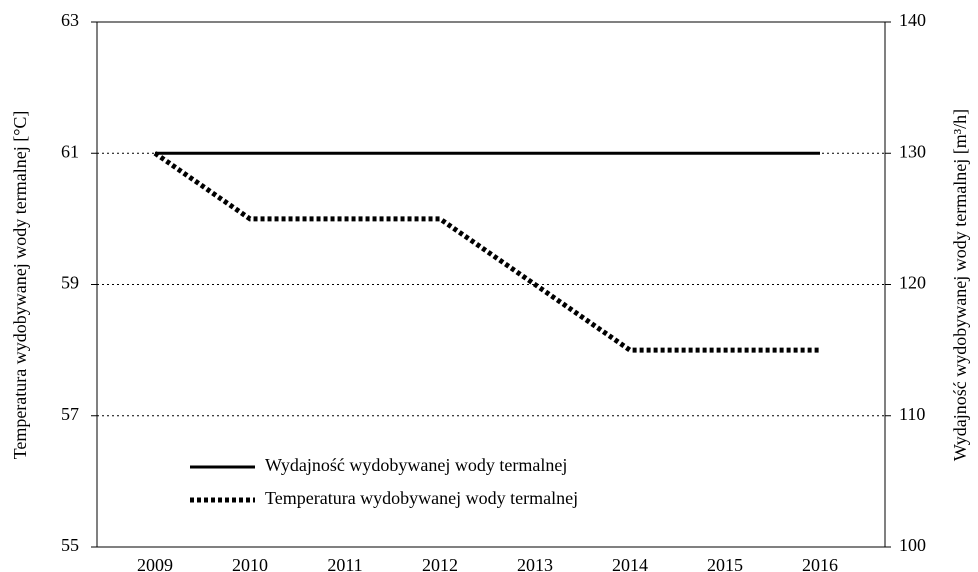  Describe the element at coordinates (155, 563) in the screenshot. I see `x-tick-label: 2009` at that location.